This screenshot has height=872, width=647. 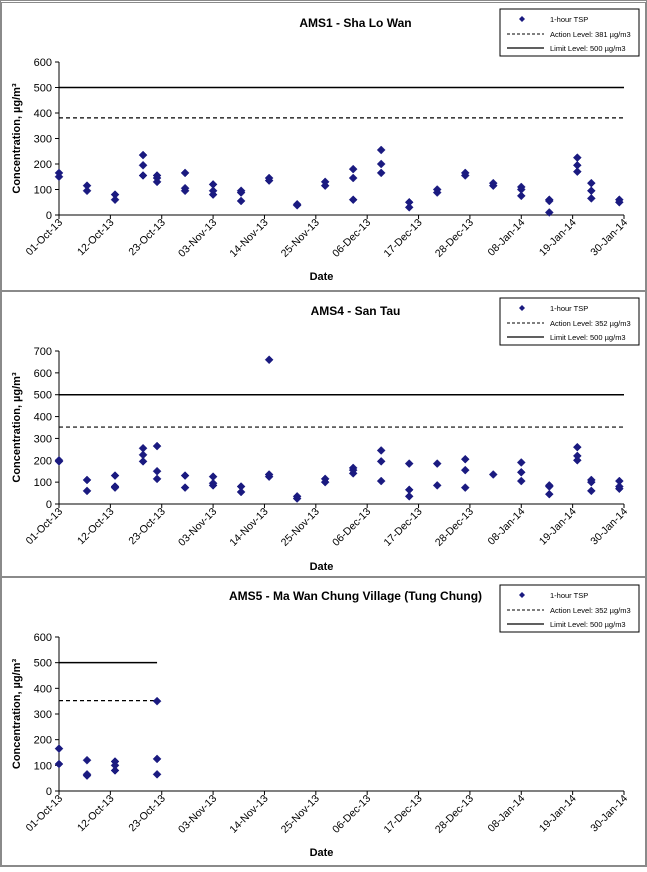 What do you see at coordinates (355, 596) in the screenshot?
I see `chart-title: AMS5 - Ma Wan Chung Village (Tung Chung)` at bounding box center [355, 596].